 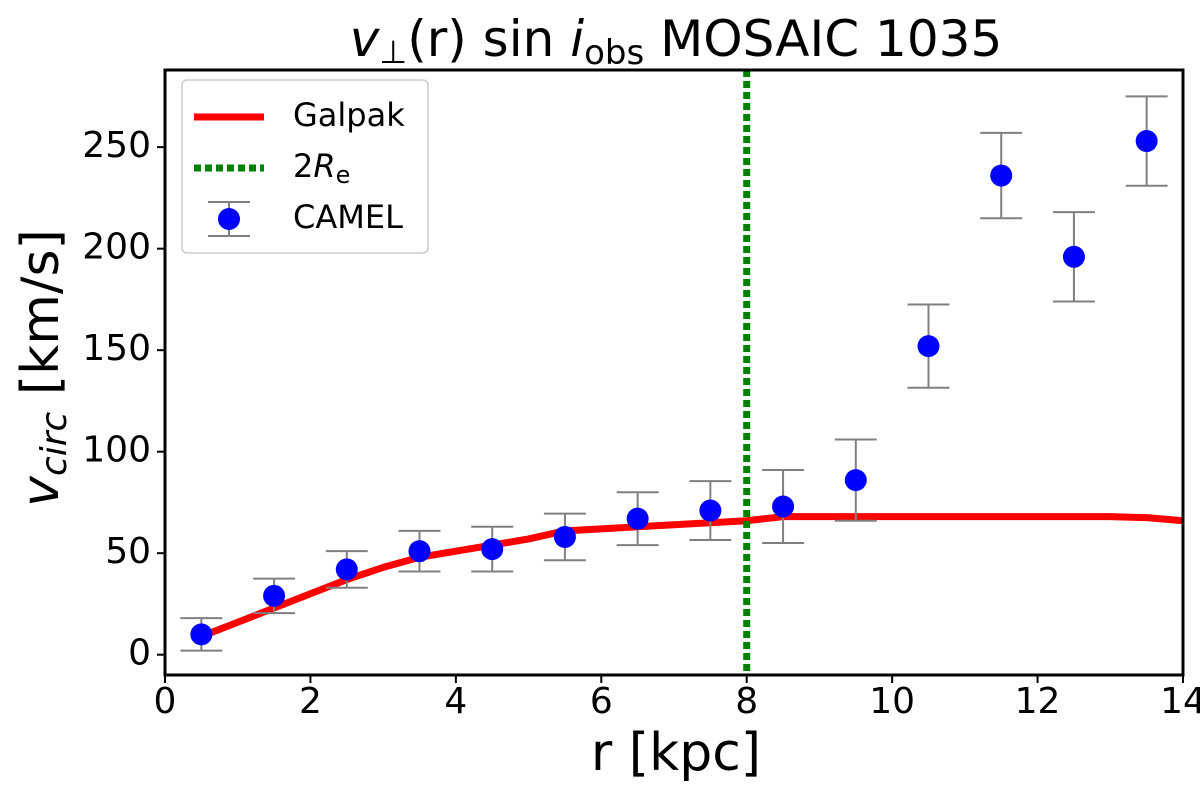 I want to click on legend-label: CAMEL, so click(x=348, y=217).